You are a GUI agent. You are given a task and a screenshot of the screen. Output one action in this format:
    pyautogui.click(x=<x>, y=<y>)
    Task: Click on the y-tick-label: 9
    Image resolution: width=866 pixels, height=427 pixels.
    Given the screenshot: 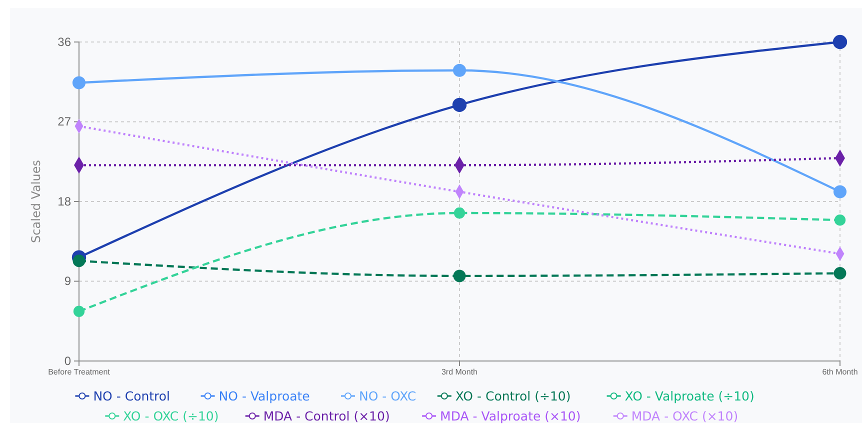 What is the action you would take?
    pyautogui.click(x=68, y=281)
    